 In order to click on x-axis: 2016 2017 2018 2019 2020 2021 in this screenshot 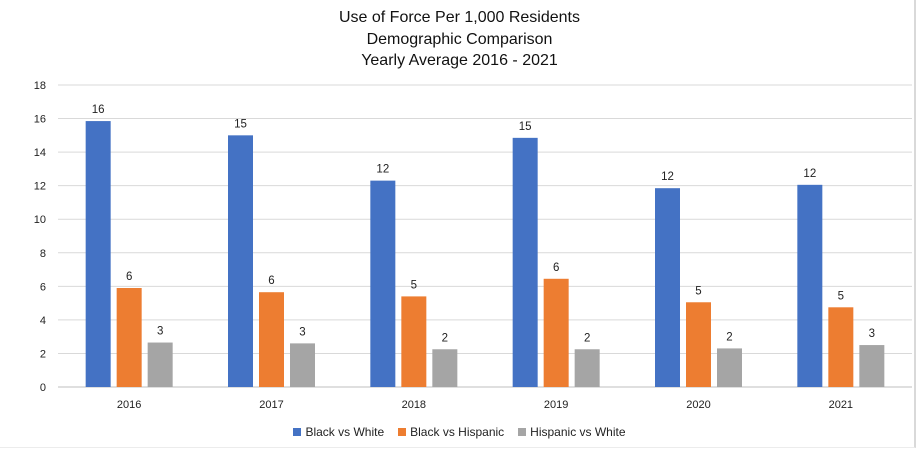, I will do `click(485, 405)`.